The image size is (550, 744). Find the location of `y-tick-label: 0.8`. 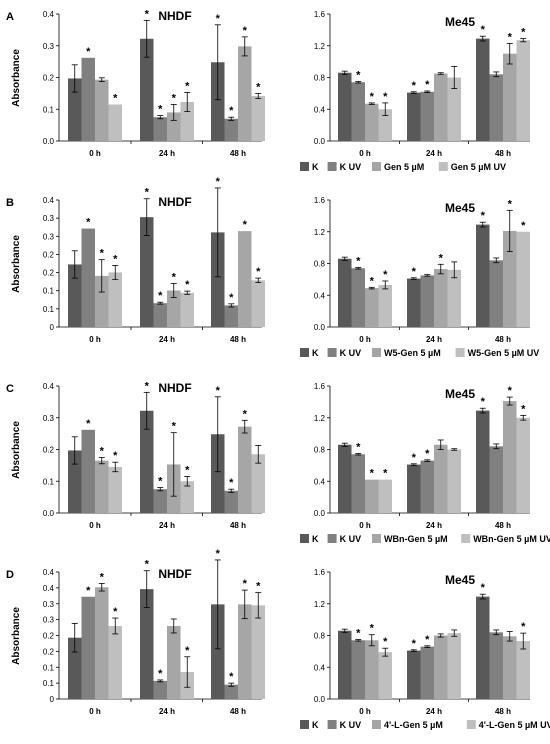

y-tick-label: 0.8 is located at coordinates (320, 78).